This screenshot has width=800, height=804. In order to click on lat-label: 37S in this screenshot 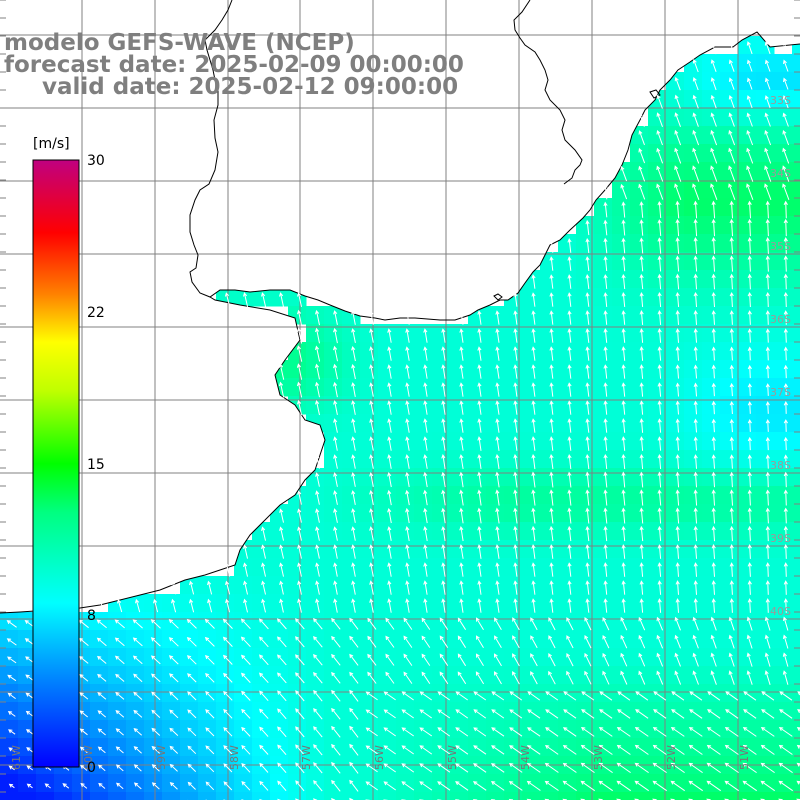, I will do `click(780, 392)`.